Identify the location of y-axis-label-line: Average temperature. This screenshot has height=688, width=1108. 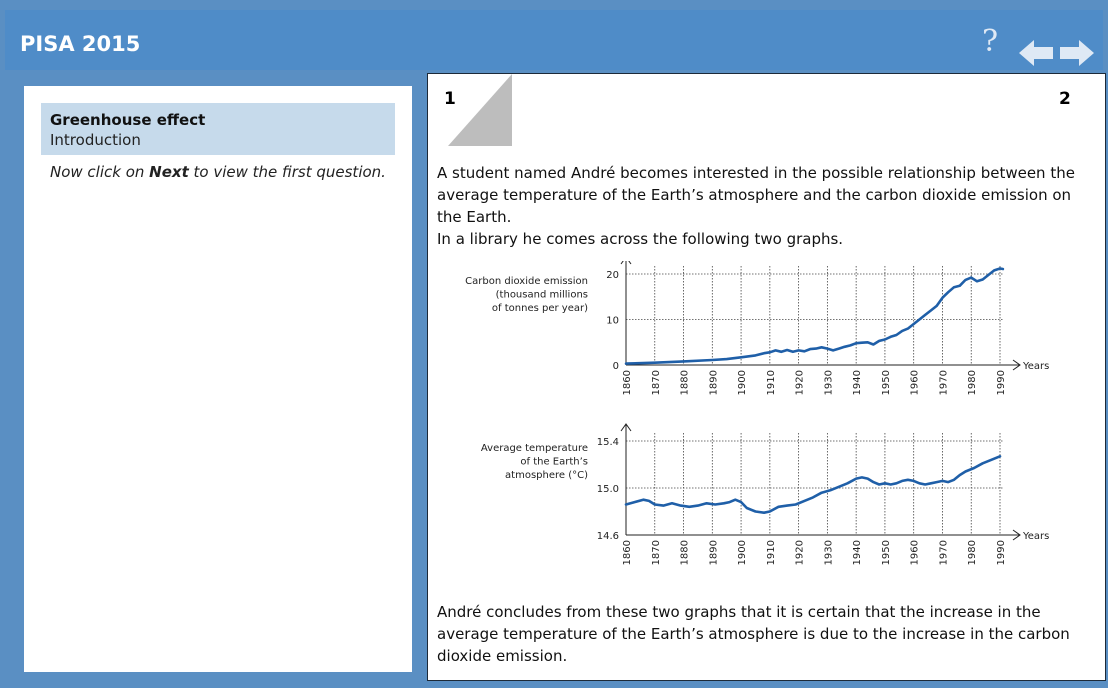
(534, 448).